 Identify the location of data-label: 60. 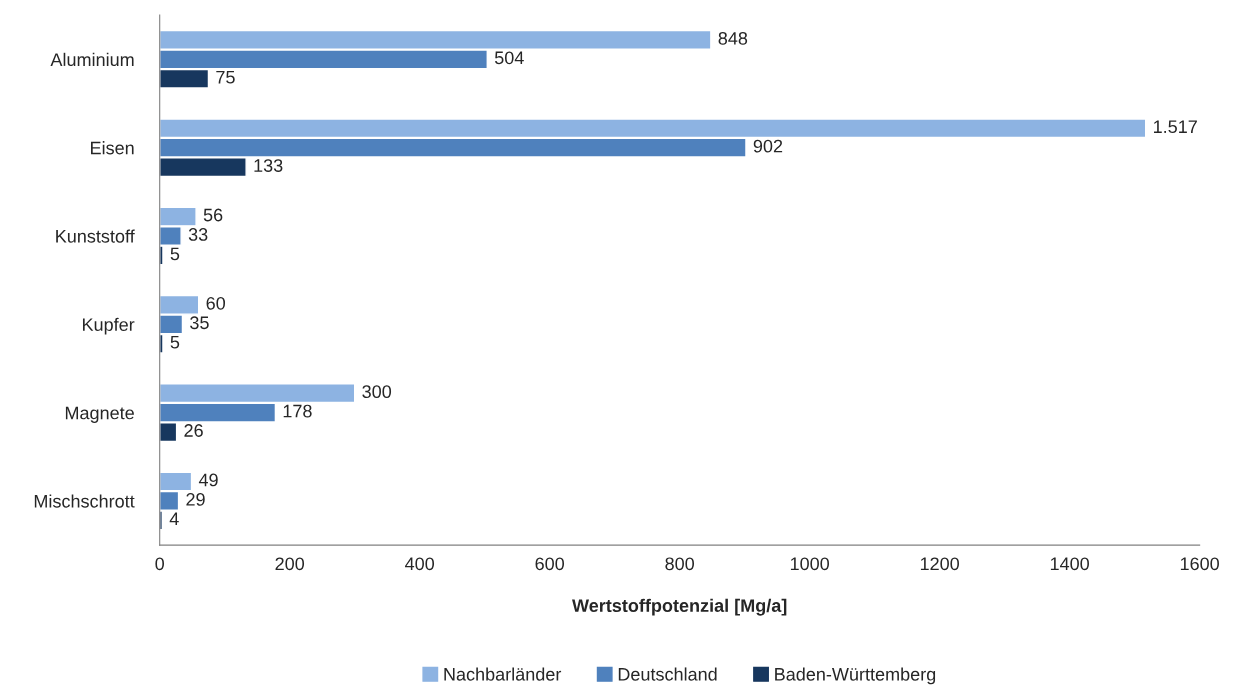
(216, 303).